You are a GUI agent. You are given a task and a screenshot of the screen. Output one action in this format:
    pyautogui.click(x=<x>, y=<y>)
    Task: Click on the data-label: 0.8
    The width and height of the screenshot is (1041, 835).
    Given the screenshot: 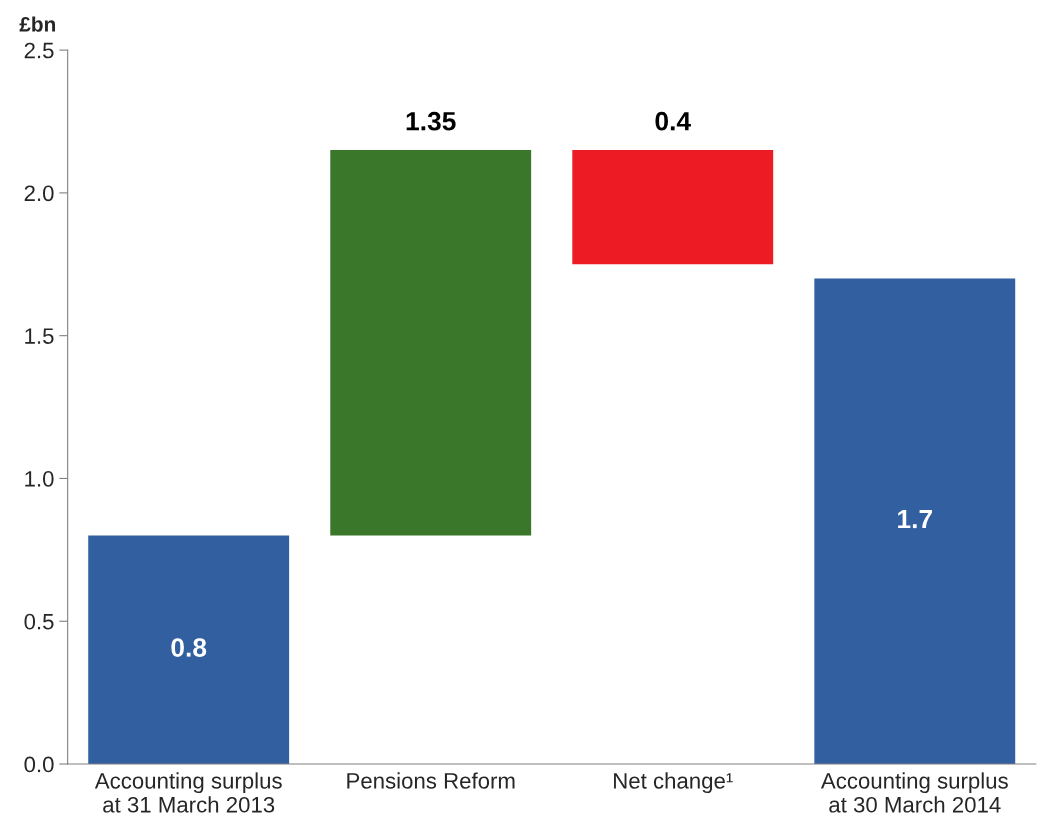 What is the action you would take?
    pyautogui.click(x=189, y=647)
    